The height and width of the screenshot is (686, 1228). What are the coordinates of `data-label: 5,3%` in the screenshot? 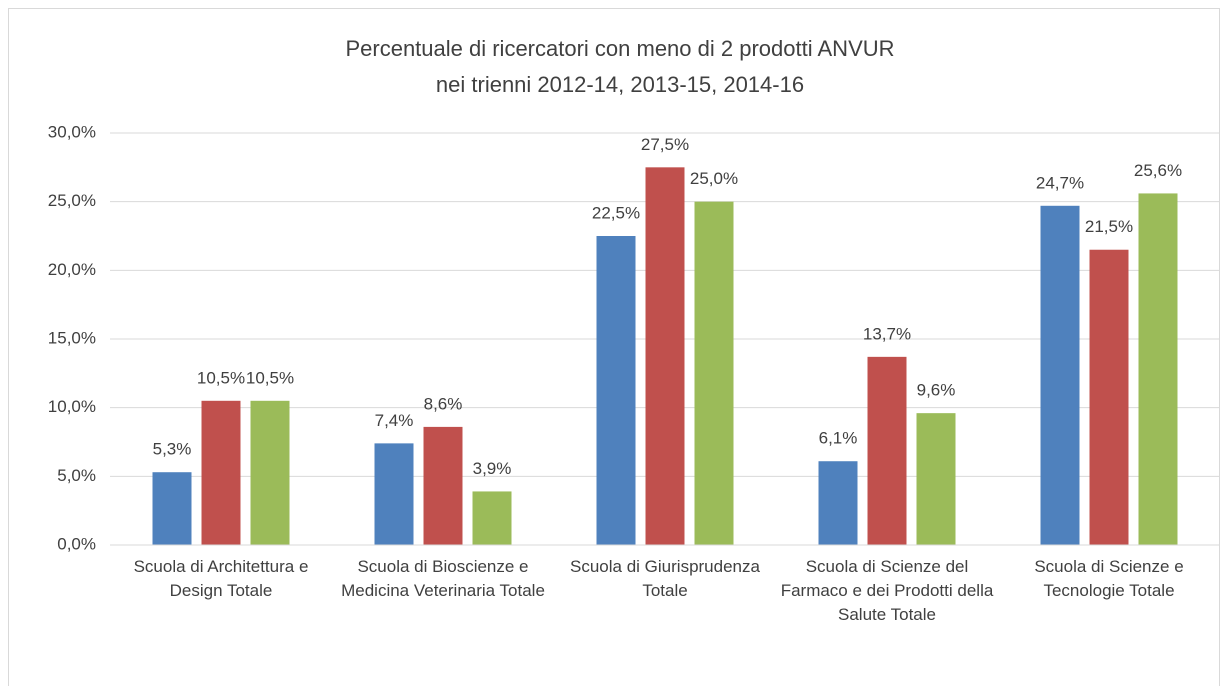 It's located at (172, 449).